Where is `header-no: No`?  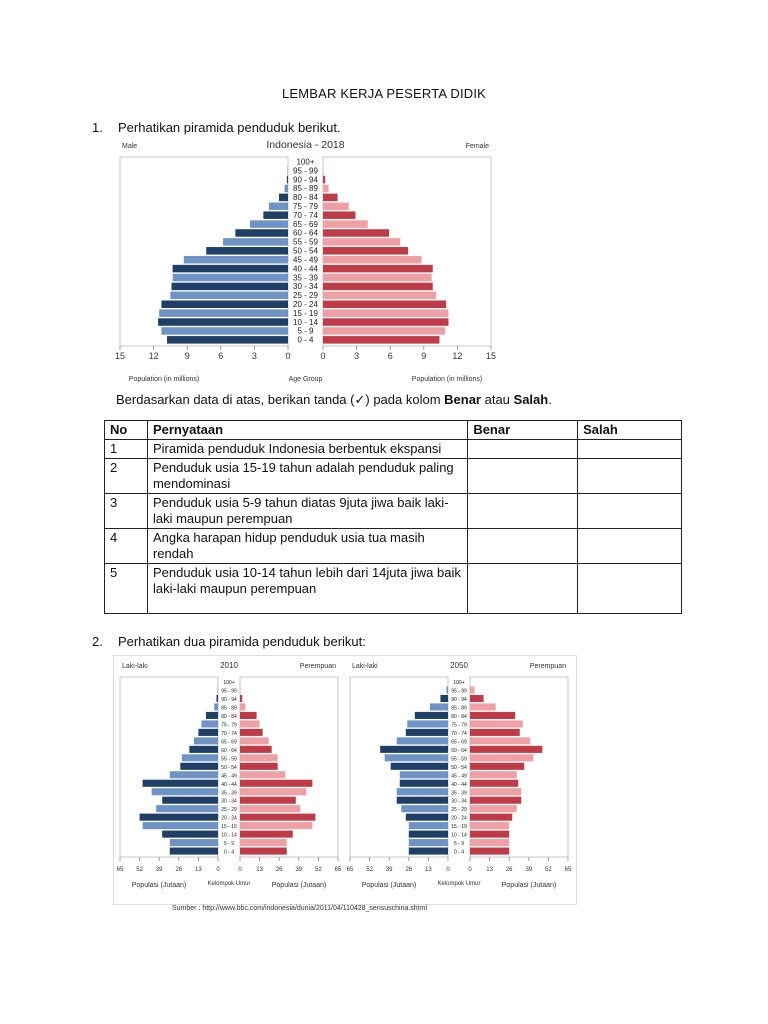 header-no: No is located at coordinates (126, 430).